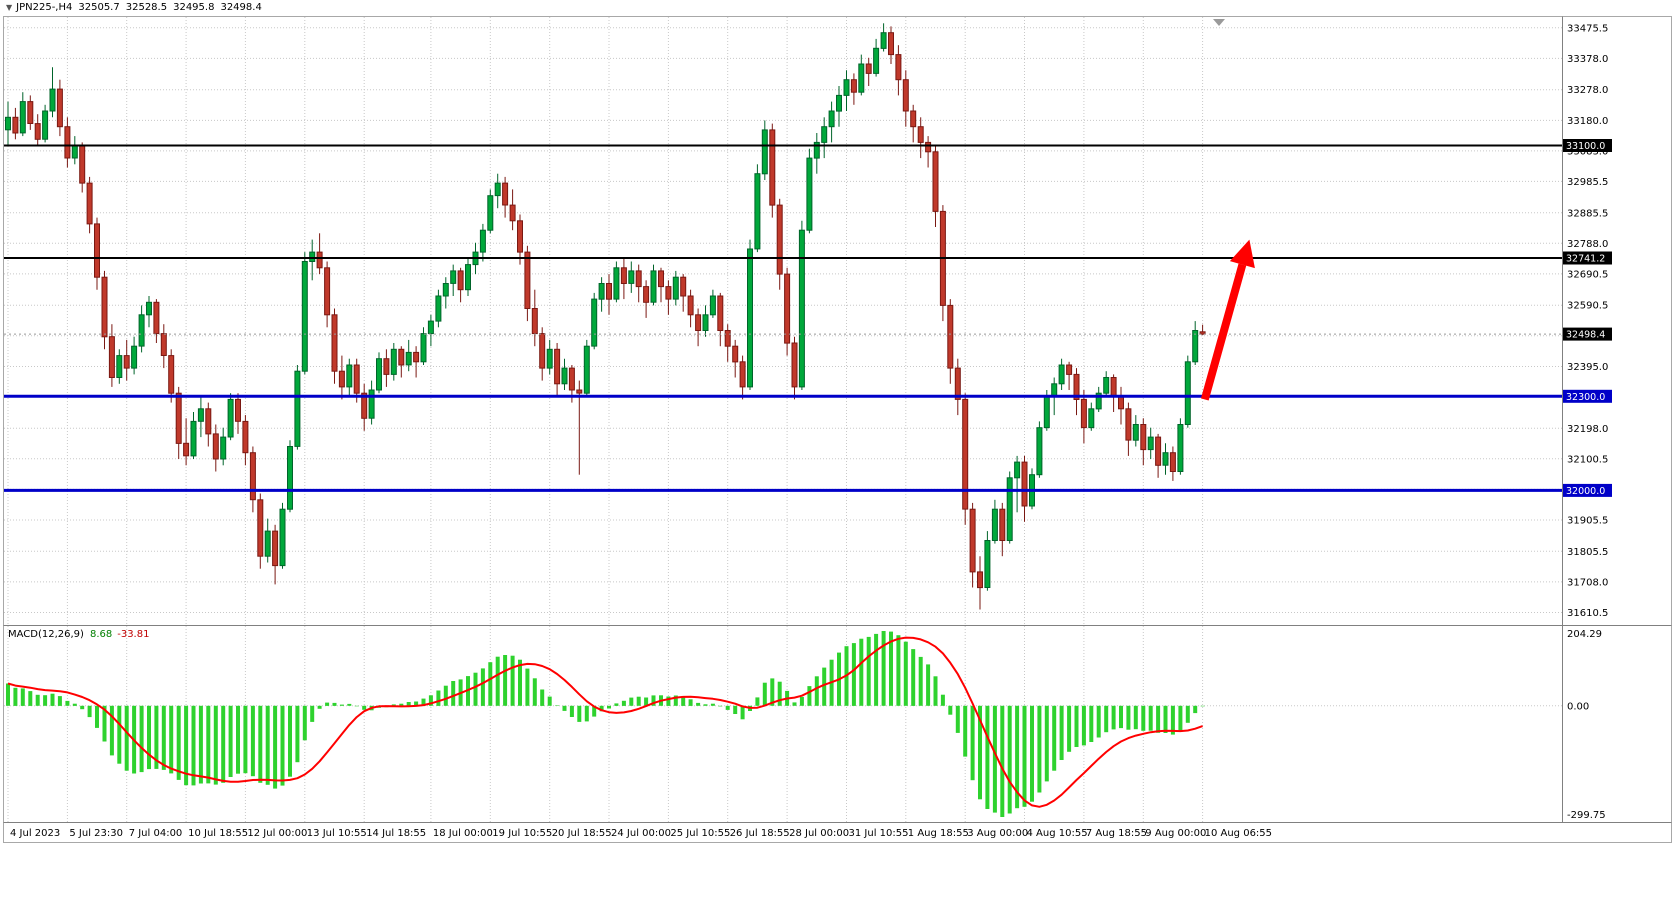  Describe the element at coordinates (1587, 521) in the screenshot. I see `price-tick-label: 31905.5` at that location.